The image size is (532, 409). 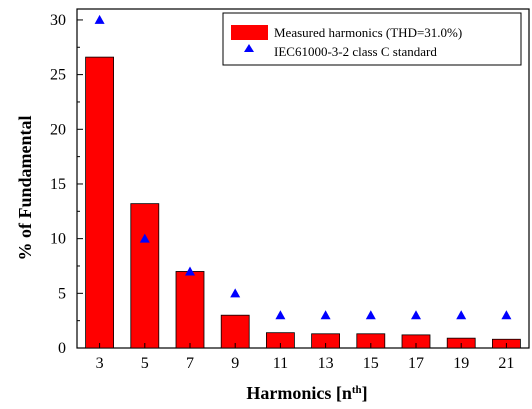 I want to click on y-axis: 0 5 10 15 20 25 30, so click(x=66, y=184).